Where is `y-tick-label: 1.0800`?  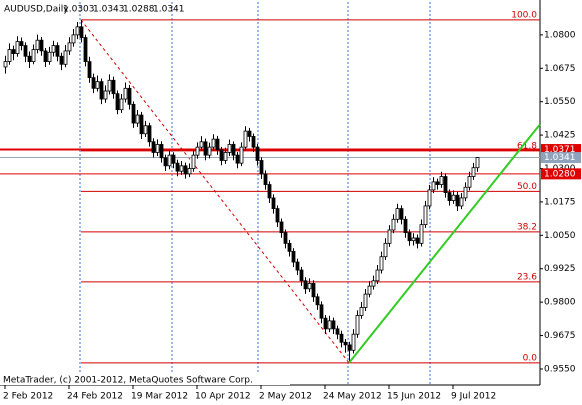 y-tick-label: 1.0800 is located at coordinates (560, 35).